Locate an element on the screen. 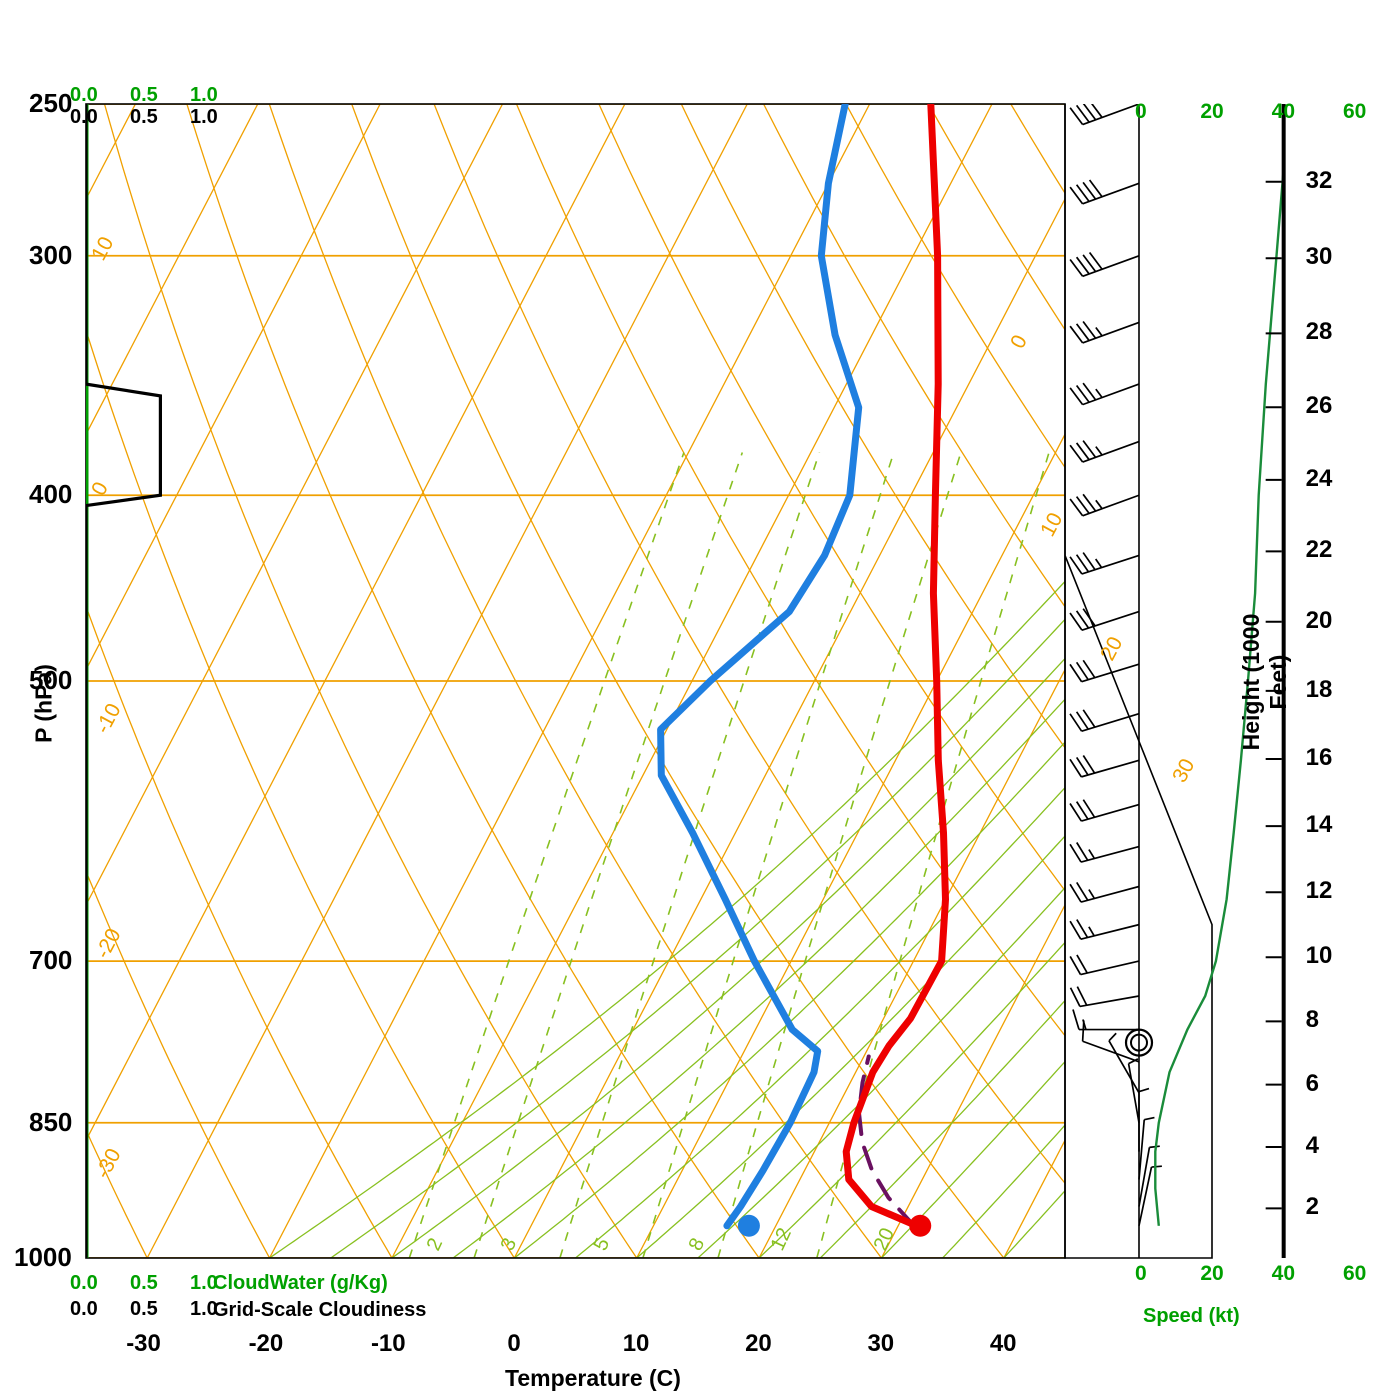 This screenshot has height=1400, width=1400. speed-tick-bottom-60: 60 is located at coordinates (1355, 1273).